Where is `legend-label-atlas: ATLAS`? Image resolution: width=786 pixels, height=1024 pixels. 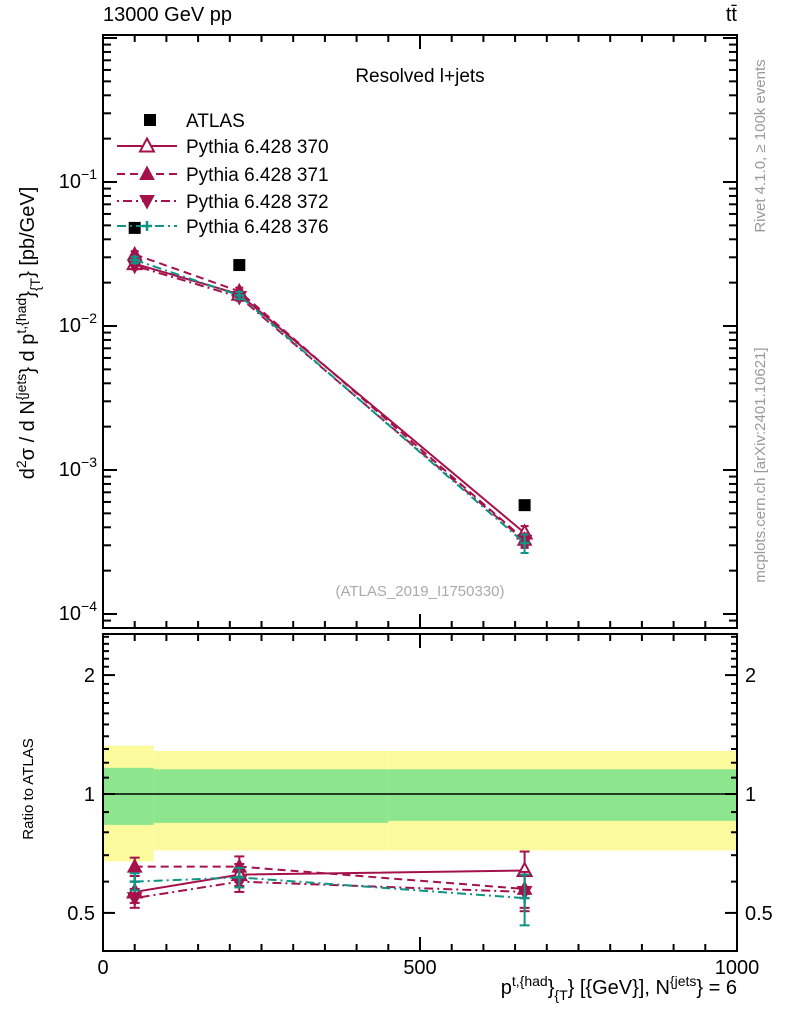
legend-label-atlas: ATLAS is located at coordinates (215, 121).